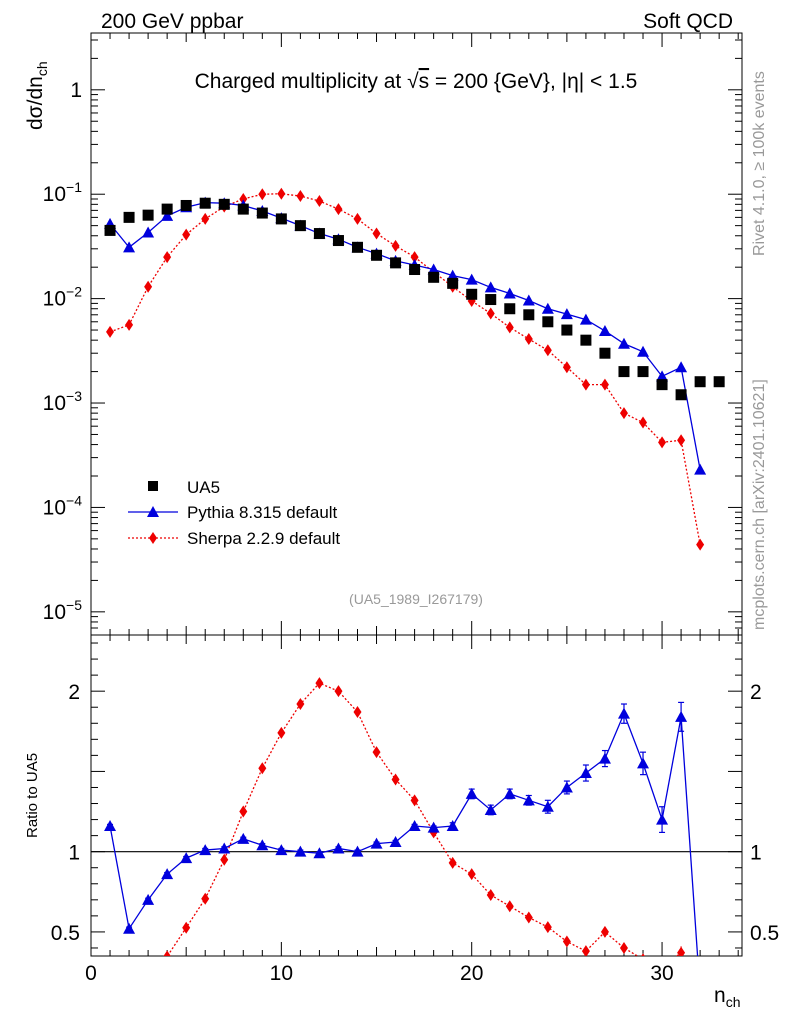 This screenshot has height=1024, width=786. I want to click on rivet-version-label: Rivet 4.1.0, ≥ 100k events, so click(759, 163).